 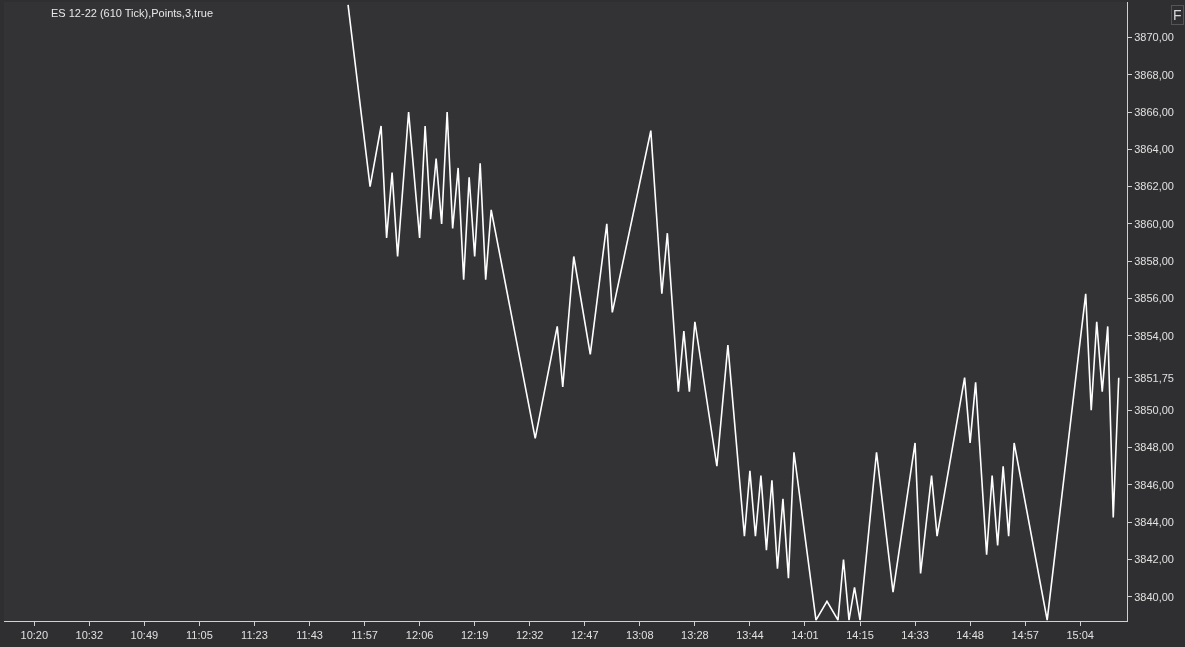 I want to click on y-tick-label: 3862,00, so click(x=1154, y=186).